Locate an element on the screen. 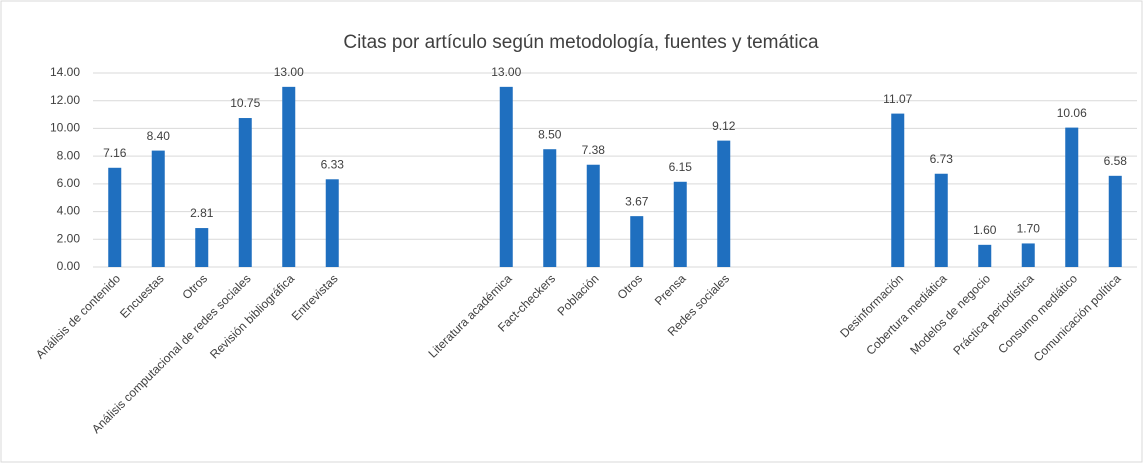 The image size is (1143, 463). data-label: 6.58 is located at coordinates (1116, 161).